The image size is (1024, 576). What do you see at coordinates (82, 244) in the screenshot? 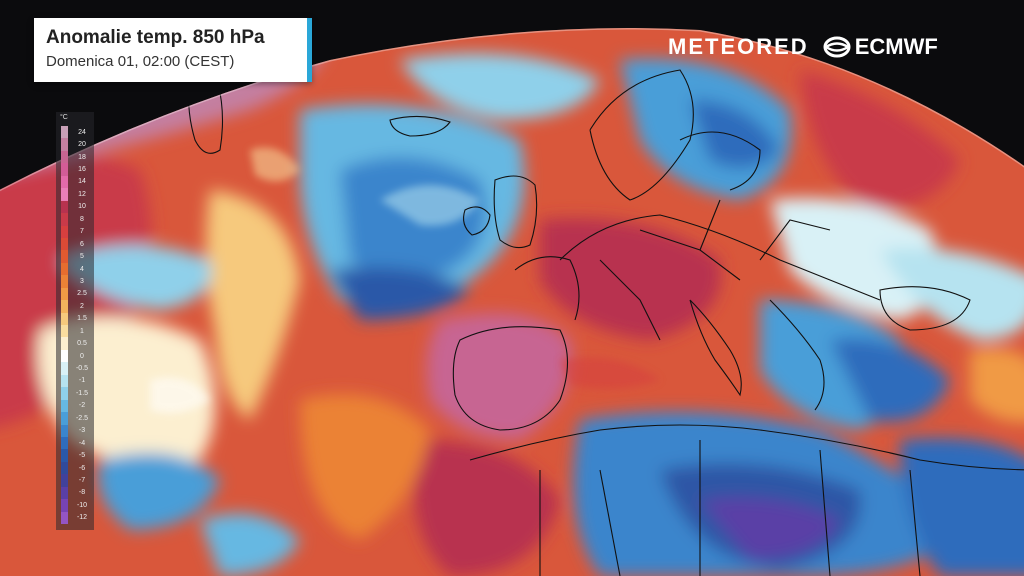
I see `legend-label: 6` at bounding box center [82, 244].